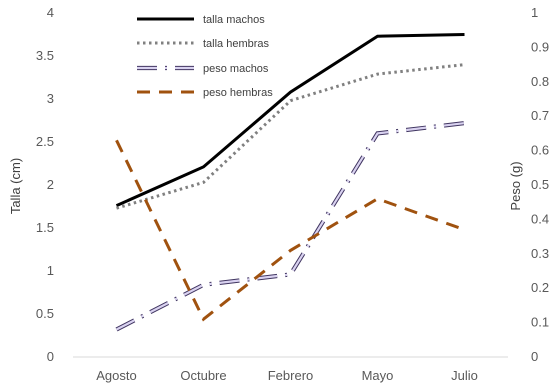 The height and width of the screenshot is (388, 554). Describe the element at coordinates (236, 44) in the screenshot. I see `legend-label: talla hembras` at that location.